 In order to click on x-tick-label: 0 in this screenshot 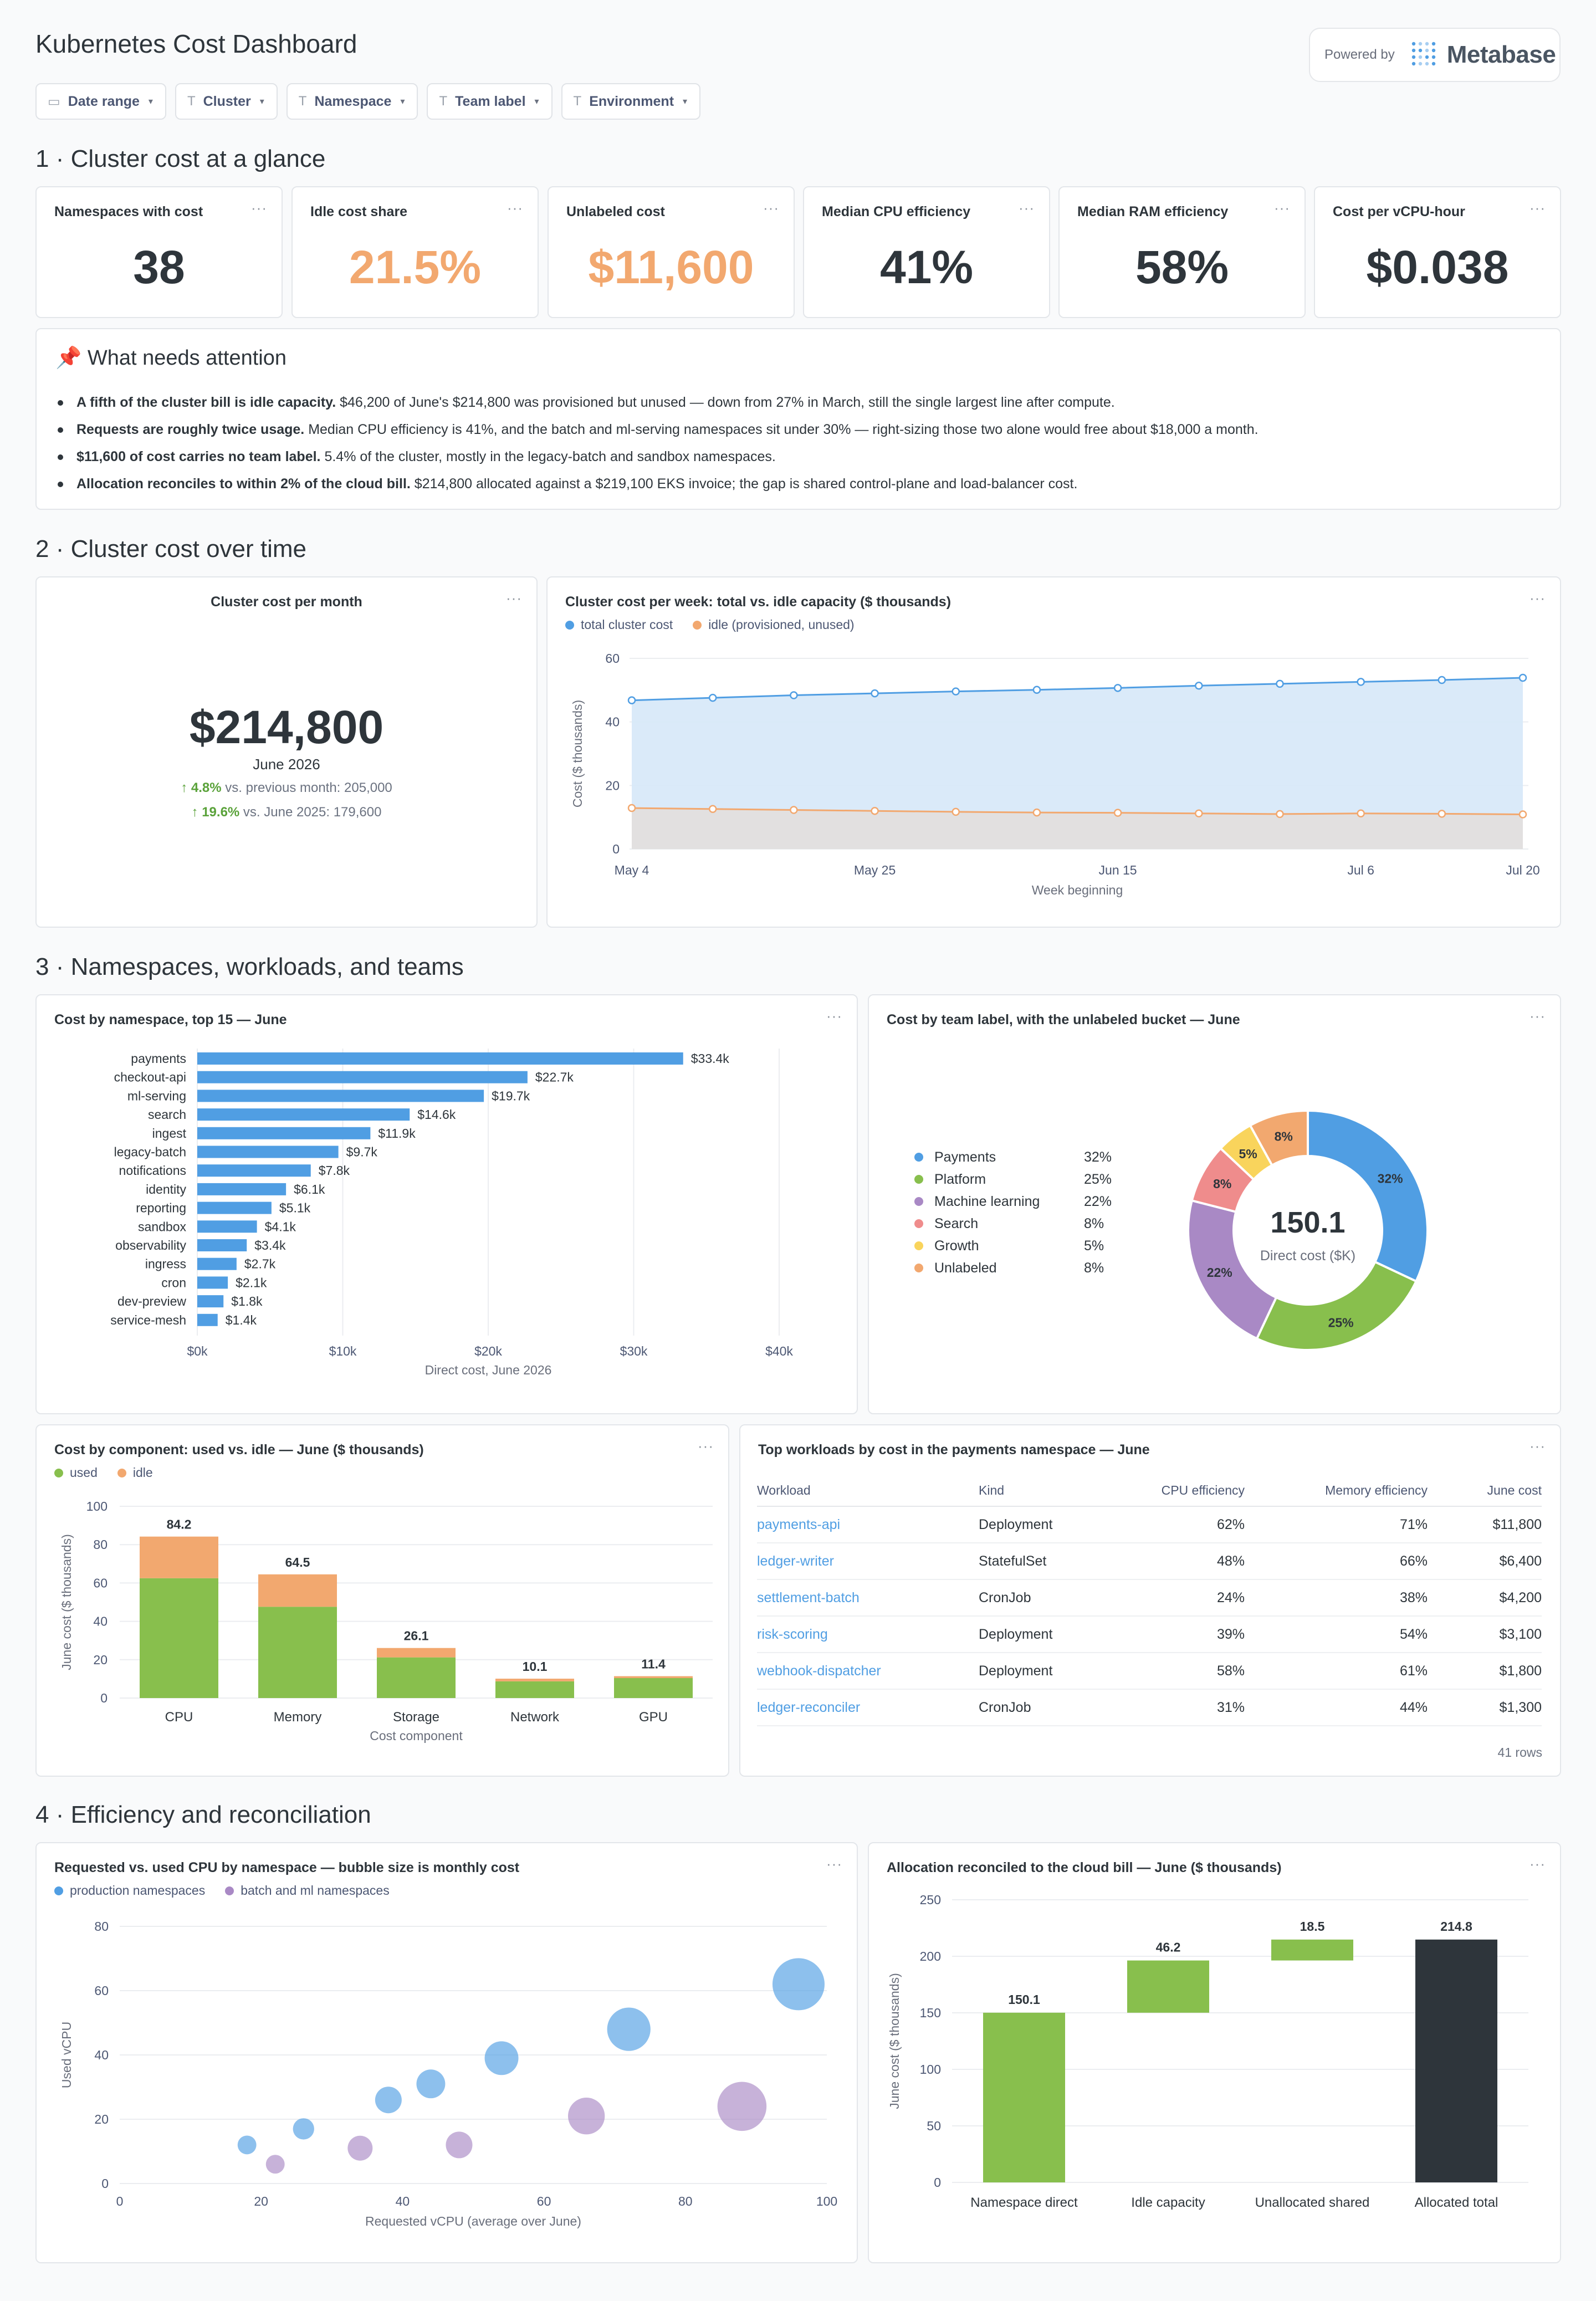, I will do `click(120, 2201)`.